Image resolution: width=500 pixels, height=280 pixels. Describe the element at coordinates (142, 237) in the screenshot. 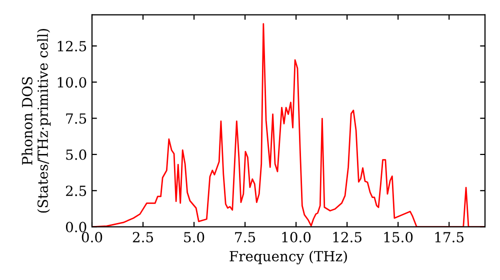

I see `x-tick-label: 2.5` at that location.